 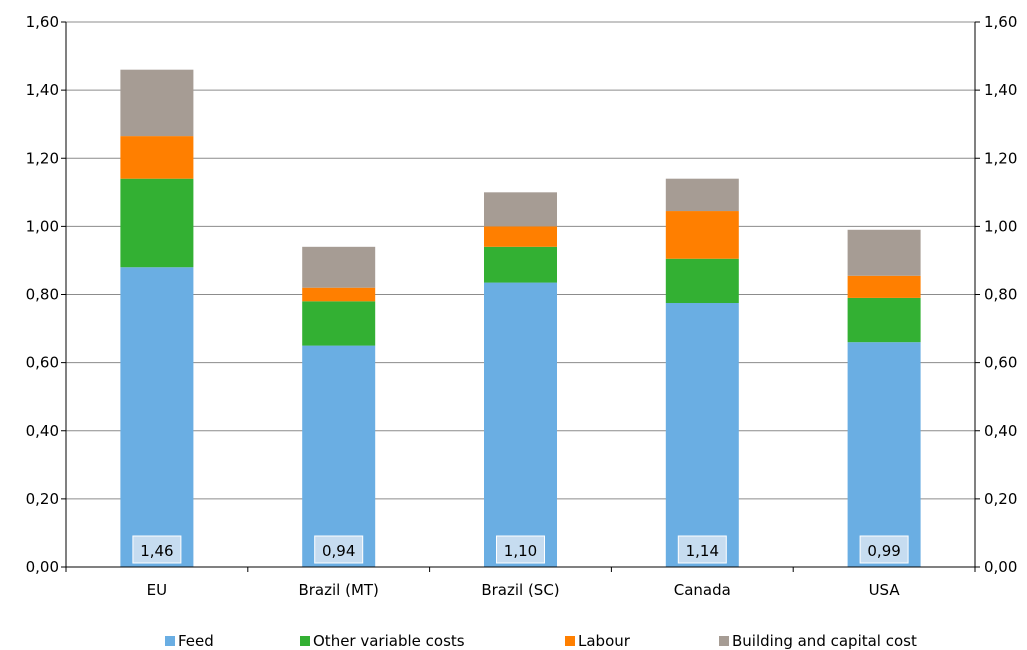 What do you see at coordinates (42, 158) in the screenshot?
I see `y-tick-label-left: 1,20` at bounding box center [42, 158].